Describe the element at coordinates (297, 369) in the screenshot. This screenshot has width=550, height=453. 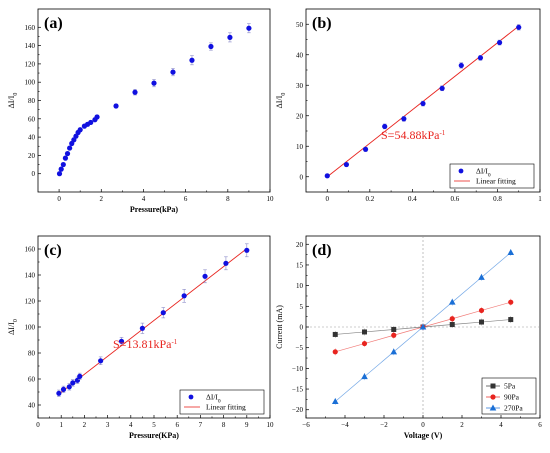
I see `y-tick-label: −10` at that location.